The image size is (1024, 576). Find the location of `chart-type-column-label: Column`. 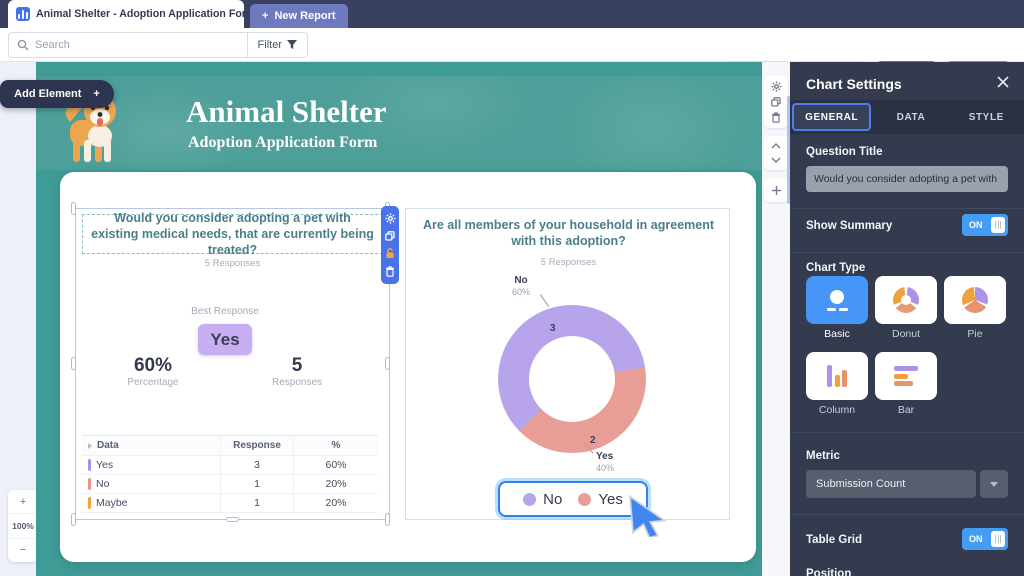

chart-type-column-label: Column is located at coordinates (837, 410).